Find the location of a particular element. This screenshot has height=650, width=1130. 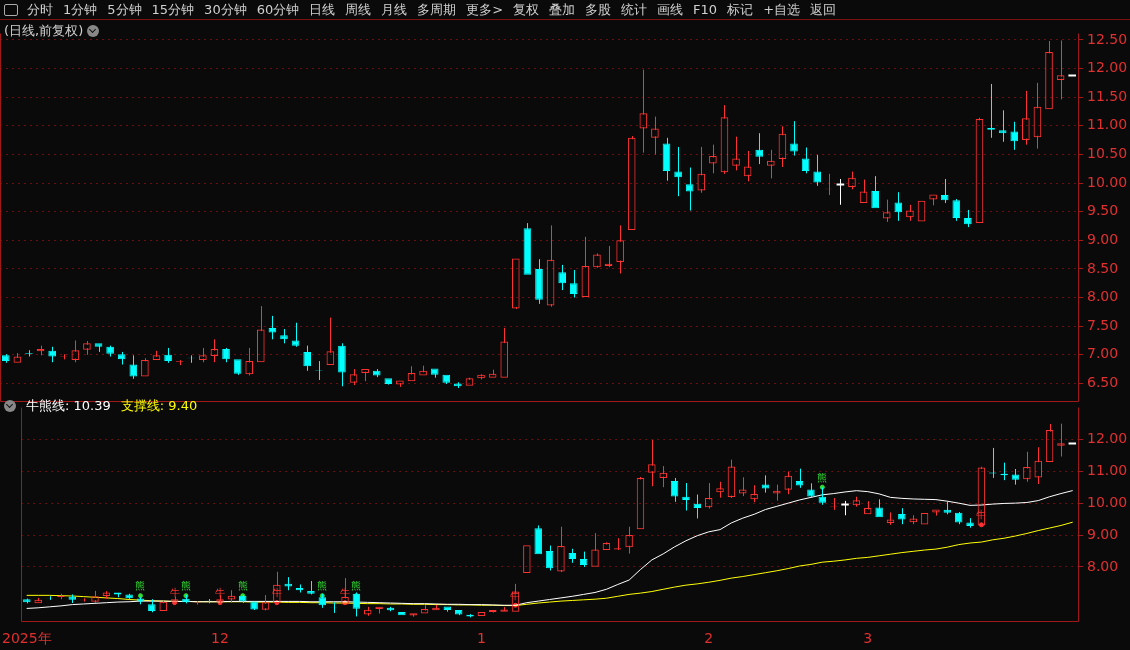

text: 叠加 is located at coordinates (562, 9).